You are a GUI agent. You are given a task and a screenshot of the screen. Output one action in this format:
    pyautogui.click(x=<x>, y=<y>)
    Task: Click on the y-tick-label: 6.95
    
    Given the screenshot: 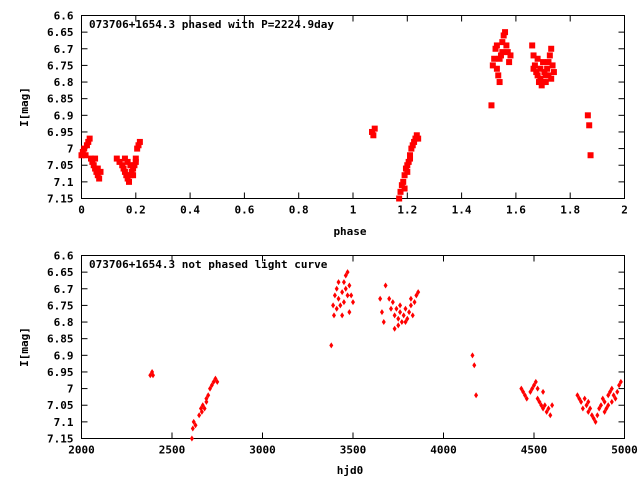 What is the action you would take?
    pyautogui.click(x=60, y=372)
    